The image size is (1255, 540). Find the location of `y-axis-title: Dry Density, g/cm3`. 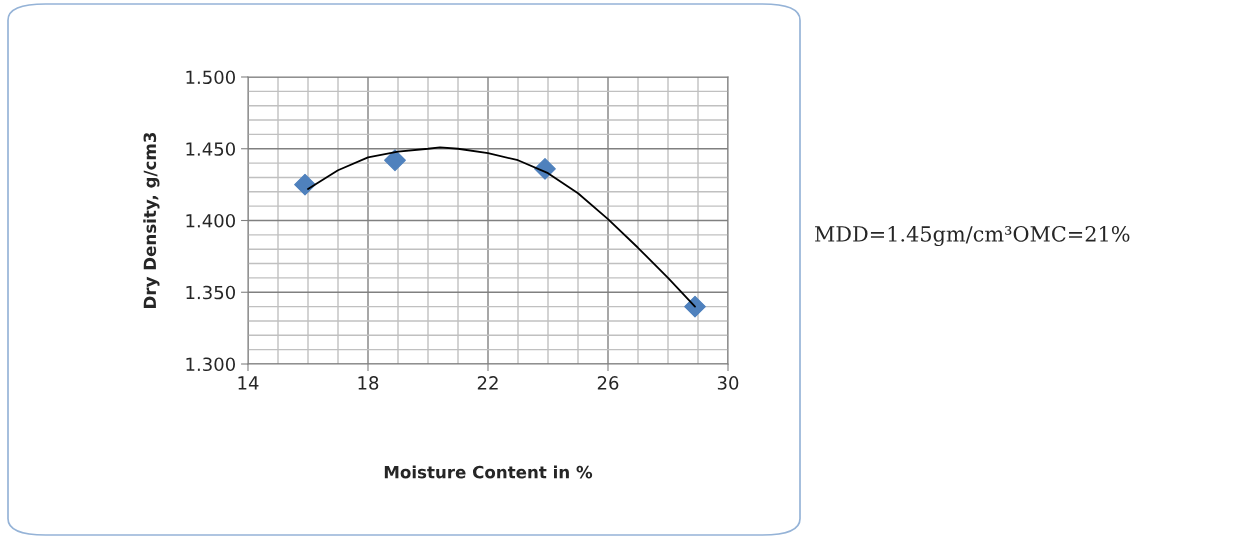

y-axis-title: Dry Density, g/cm3 is located at coordinates (151, 220).